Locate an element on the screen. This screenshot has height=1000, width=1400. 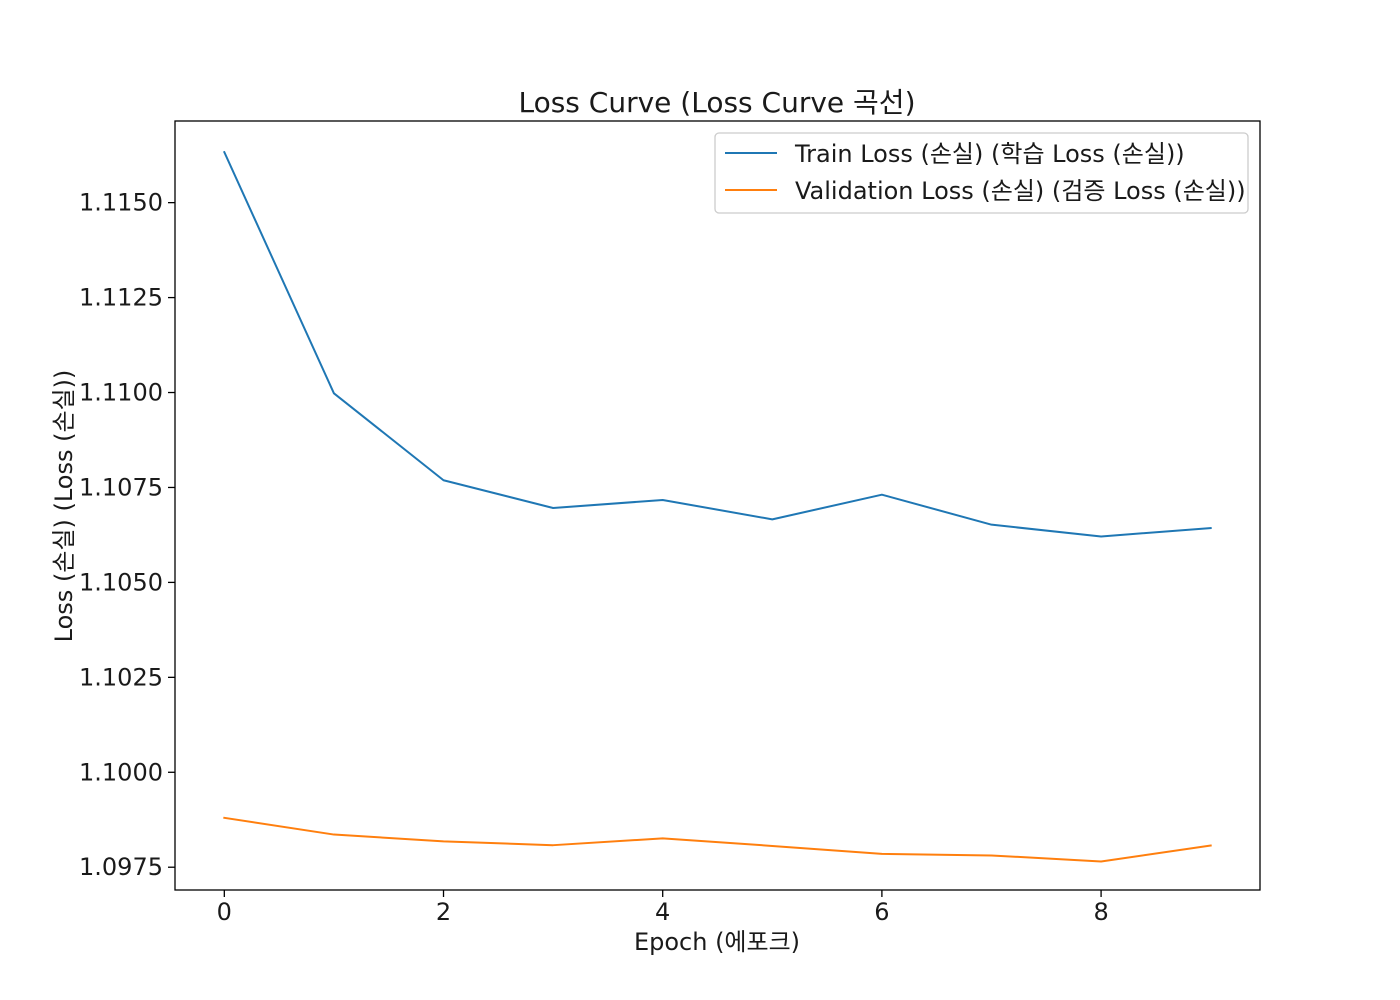
y-axis-label: Loss (손실) (Loss (손실)) is located at coordinates (64, 506).